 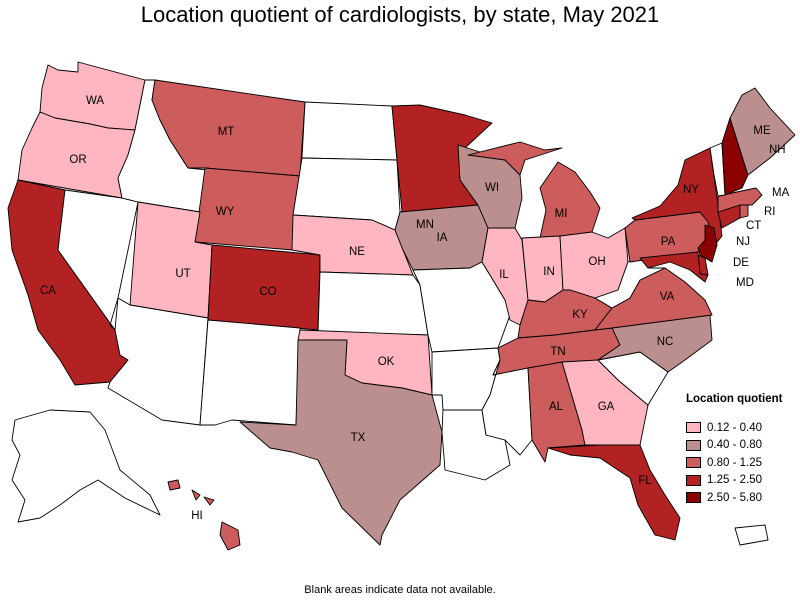 What do you see at coordinates (741, 263) in the screenshot?
I see `state-label-de: DE` at bounding box center [741, 263].